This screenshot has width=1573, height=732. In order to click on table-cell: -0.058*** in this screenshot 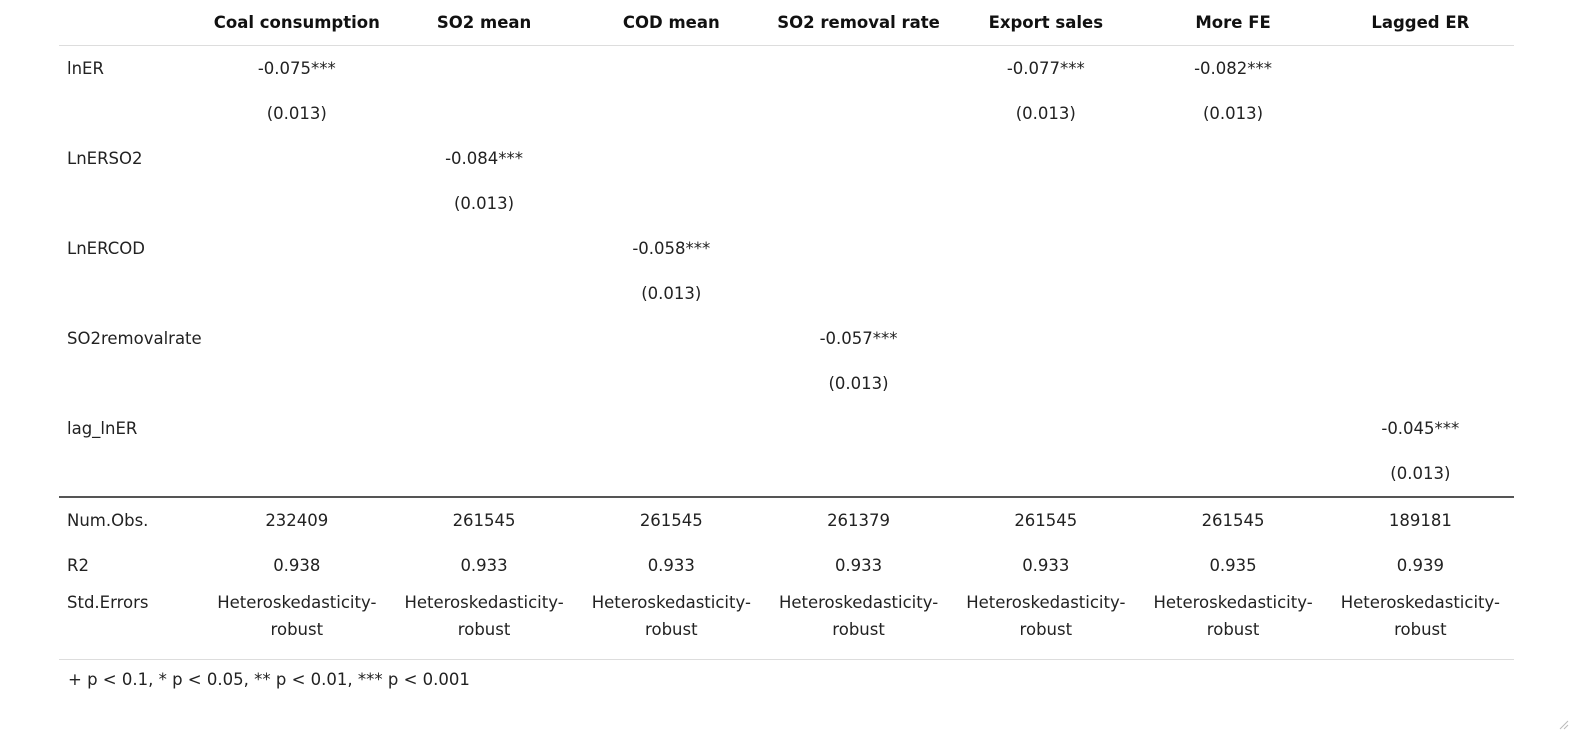, I will do `click(671, 248)`.